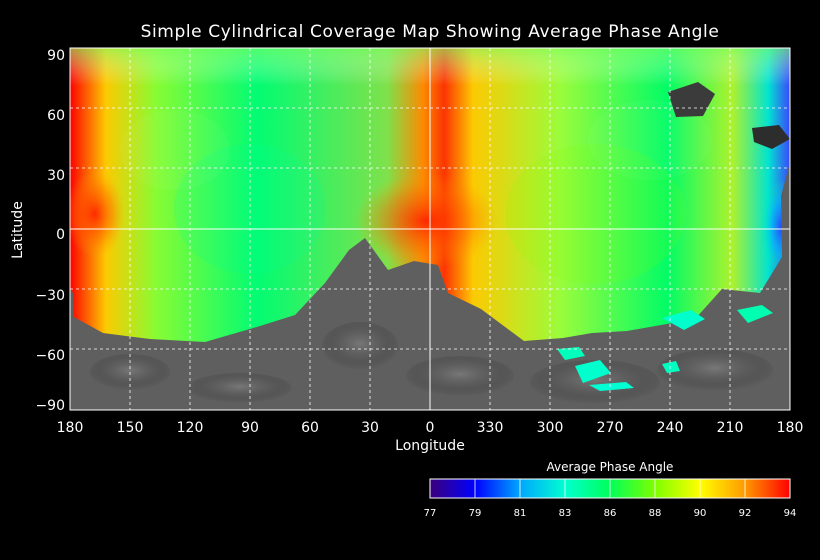 This screenshot has width=820, height=560. I want to click on x-tick-label: 300, so click(550, 428).